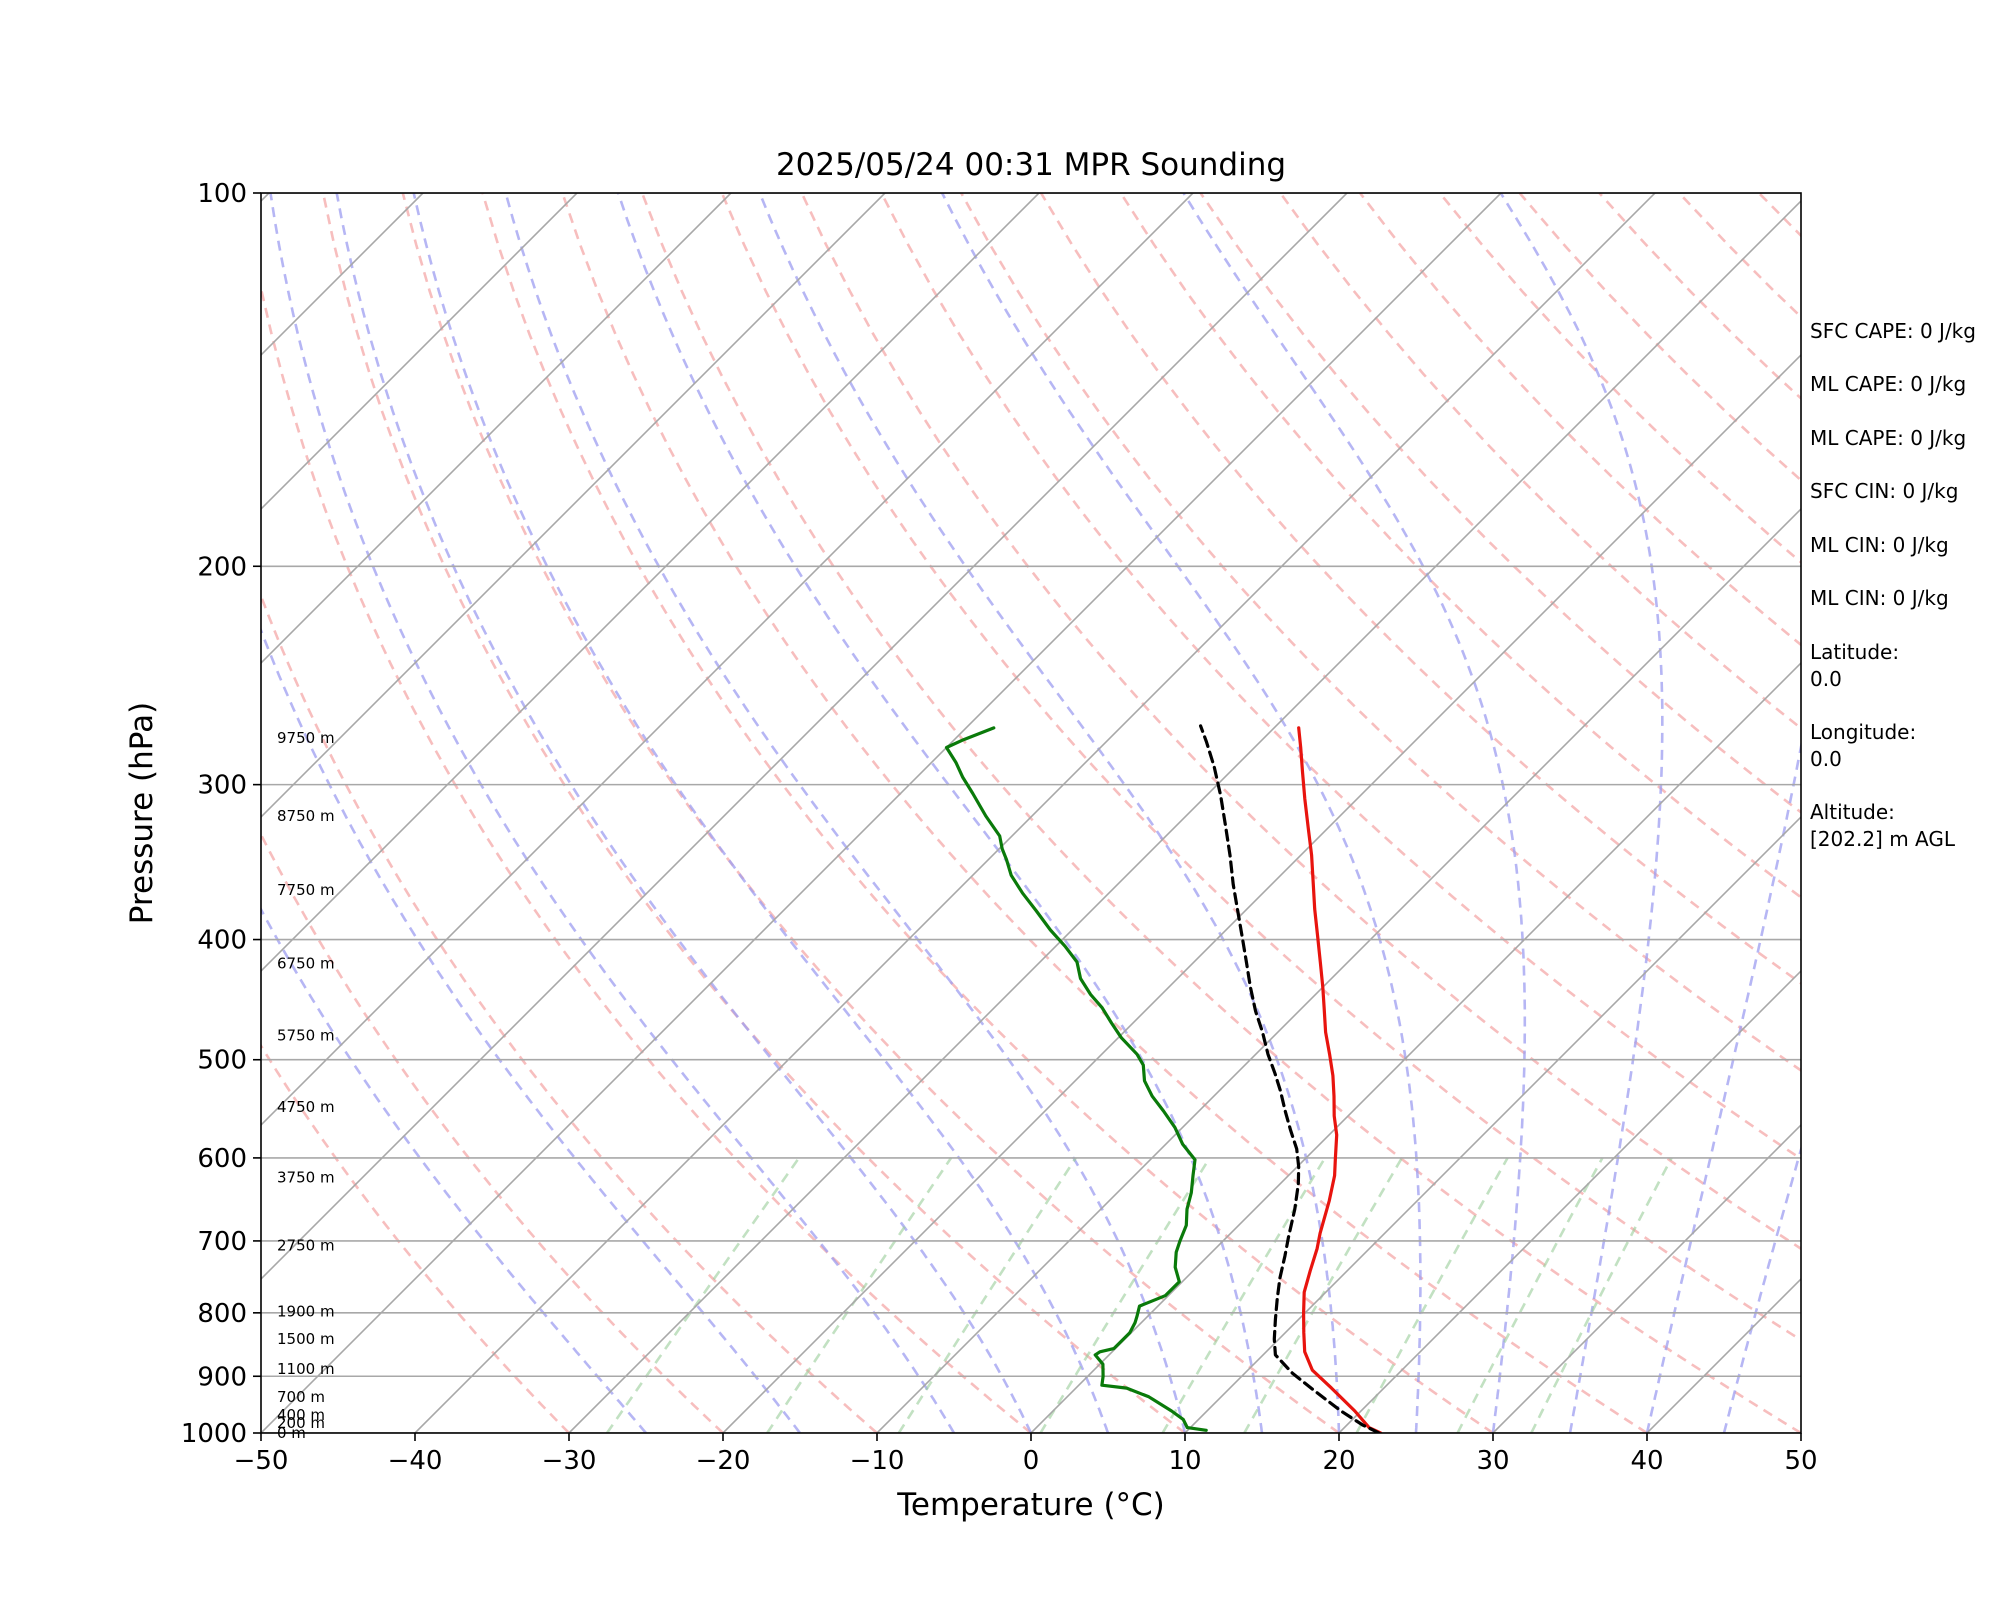 The image size is (2000, 1600). Describe the element at coordinates (306, 816) in the screenshot. I see `height-label: 8750 m` at that location.